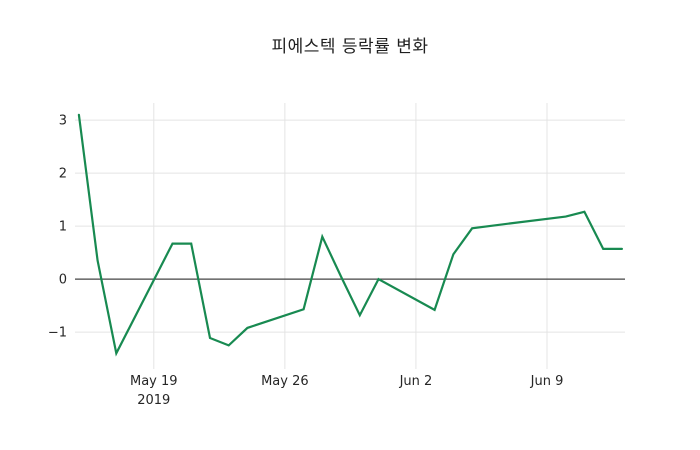  What do you see at coordinates (63, 174) in the screenshot?
I see `y-tick-label: 2` at bounding box center [63, 174].